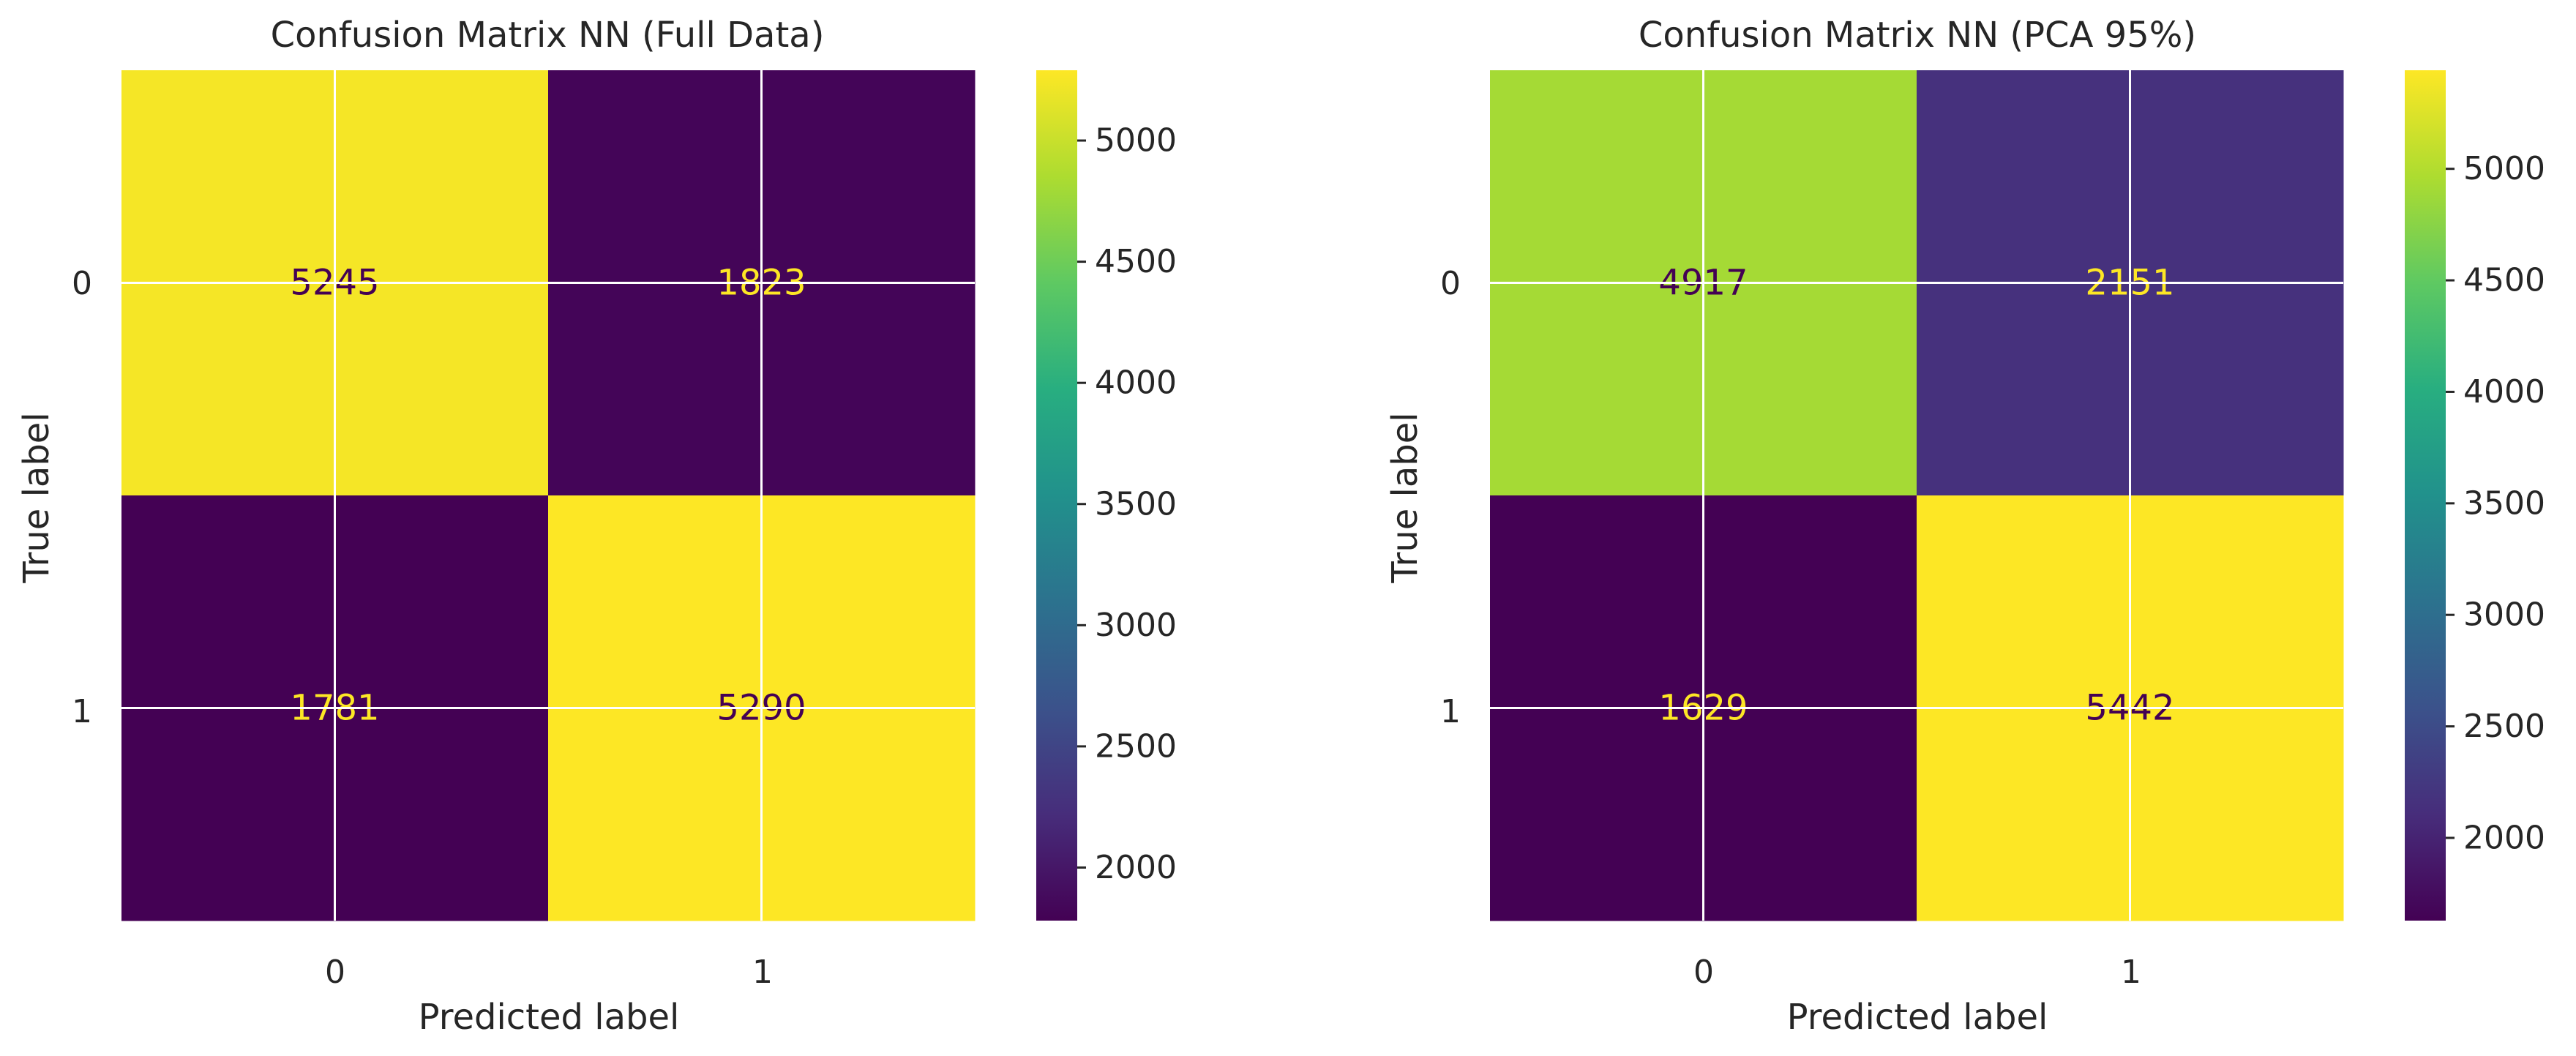 This screenshot has width=2576, height=1056. What do you see at coordinates (548, 35) in the screenshot?
I see `chart-title: Confusion Matrix NN (Full Data)` at bounding box center [548, 35].